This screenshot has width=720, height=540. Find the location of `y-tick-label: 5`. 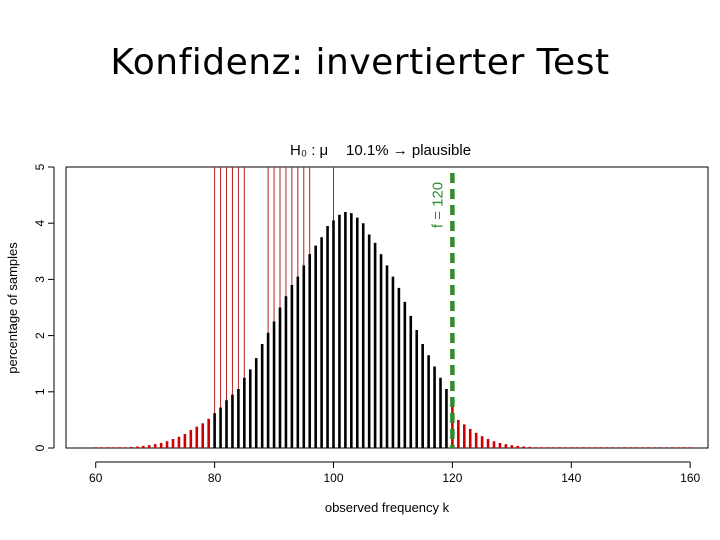

y-tick-label: 5 is located at coordinates (40, 166).